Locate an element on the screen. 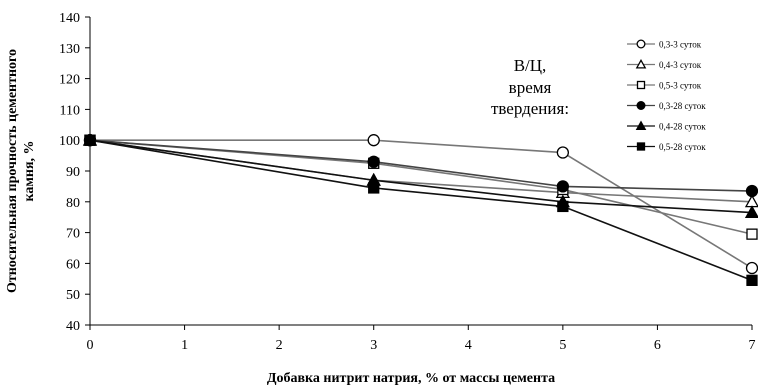 The image size is (758, 388). x-tick-label: 3 is located at coordinates (373, 345).